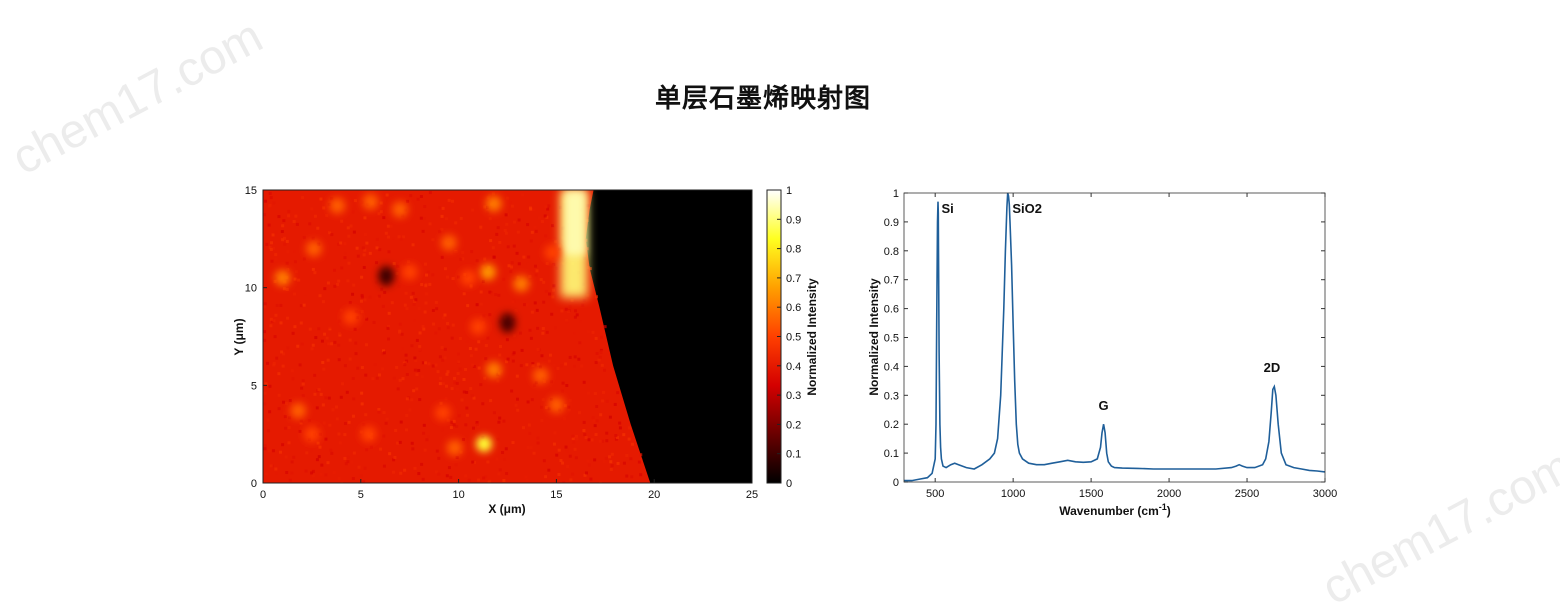 The width and height of the screenshot is (1560, 616). What do you see at coordinates (789, 337) in the screenshot?
I see `colorbar-axes: 0 0.1 0.2 0.3 0.4 0.5 0.6 0.7 0.8 0.9 1` at bounding box center [789, 337].